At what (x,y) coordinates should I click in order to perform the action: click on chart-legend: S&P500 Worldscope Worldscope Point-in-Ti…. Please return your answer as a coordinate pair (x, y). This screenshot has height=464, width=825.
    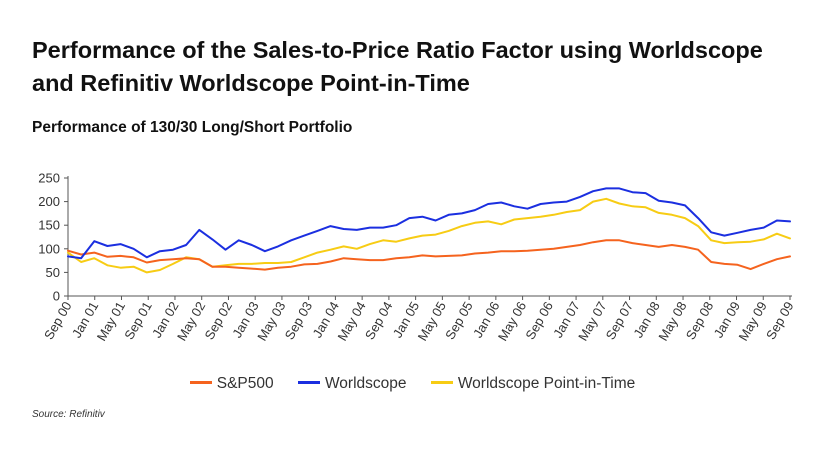
    Looking at the image, I should click on (412, 384).